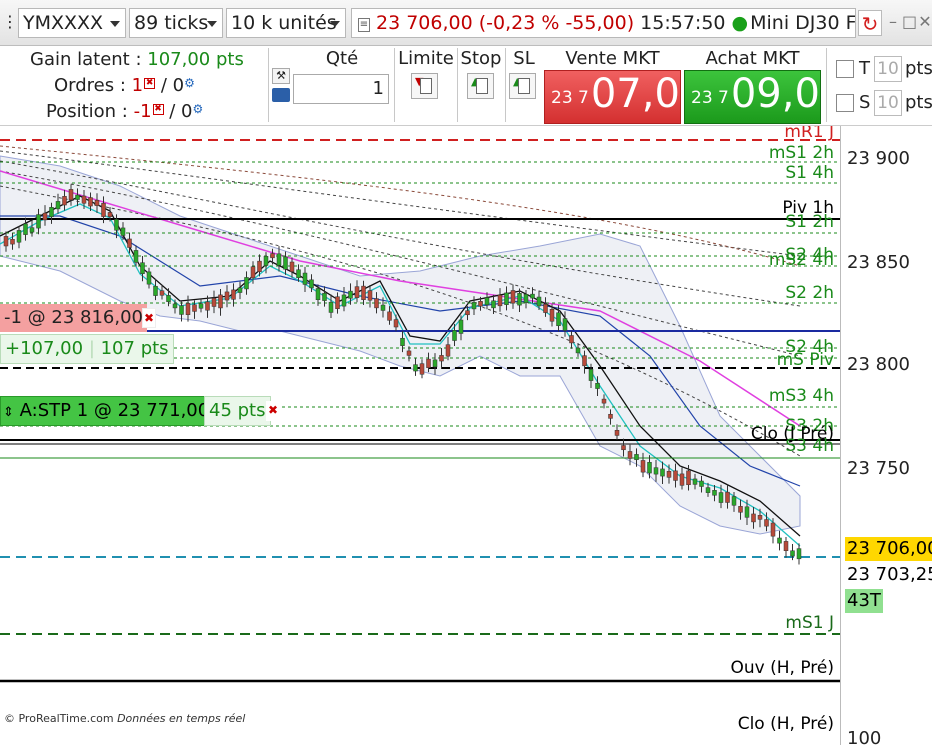 Image resolution: width=932 pixels, height=745 pixels. Describe the element at coordinates (424, 86) in the screenshot. I see `limit-order-button: ▼` at that location.